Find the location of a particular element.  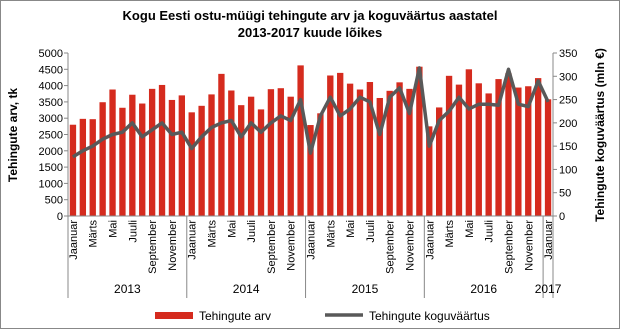

y-tick-label: 4000 is located at coordinates (51, 87).